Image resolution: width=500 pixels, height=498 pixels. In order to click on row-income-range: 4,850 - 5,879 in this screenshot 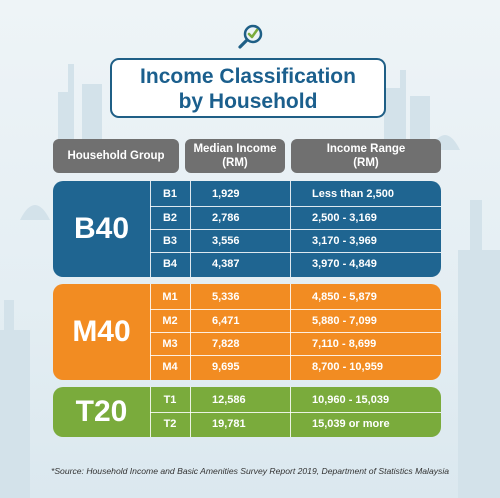, I will do `click(344, 297)`.